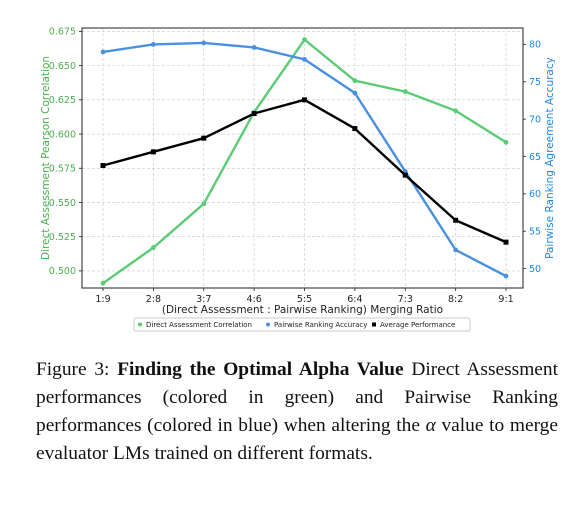  I want to click on y-axis-right-title: Pairwise Ranking Agreement Accuracy, so click(550, 158).